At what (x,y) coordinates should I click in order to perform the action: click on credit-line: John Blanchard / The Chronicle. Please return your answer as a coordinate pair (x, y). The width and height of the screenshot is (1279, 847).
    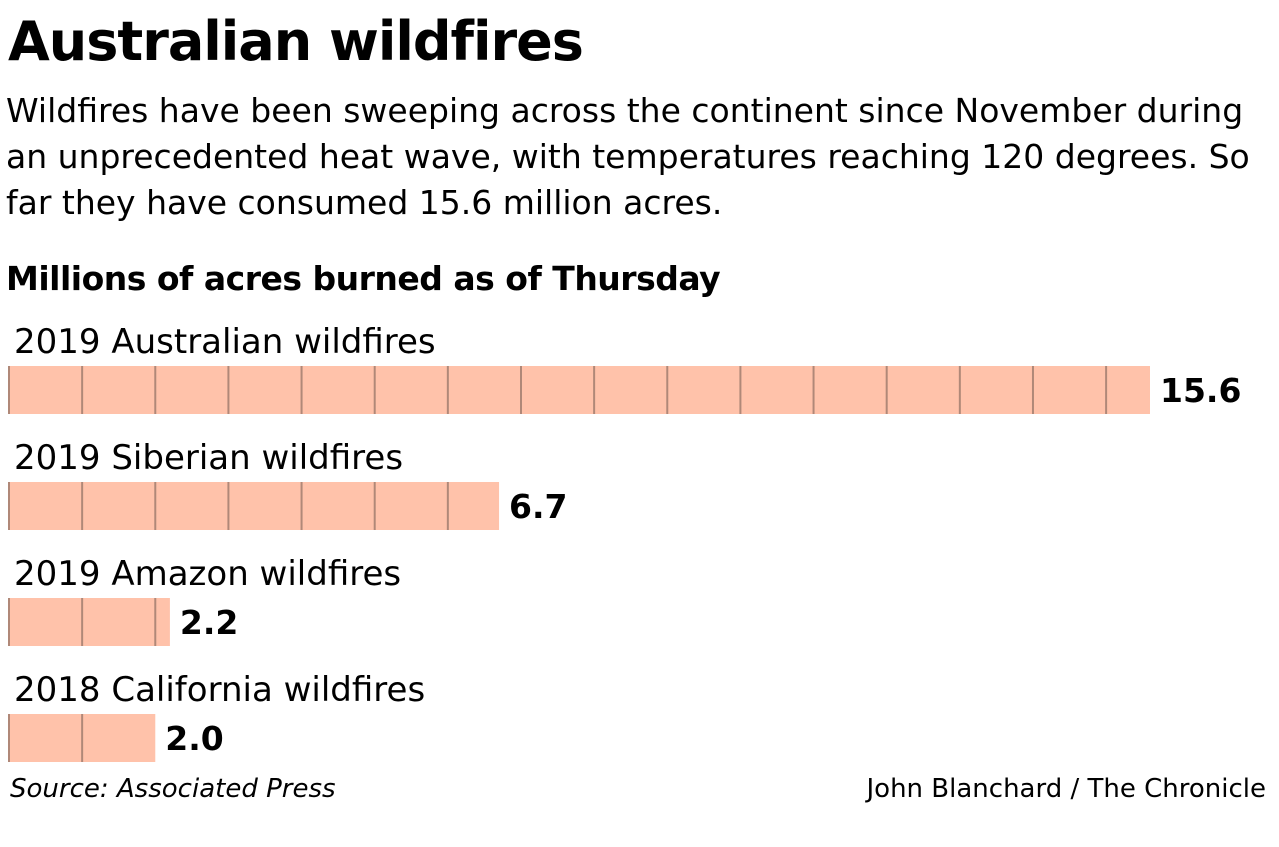
    Looking at the image, I should click on (1066, 789).